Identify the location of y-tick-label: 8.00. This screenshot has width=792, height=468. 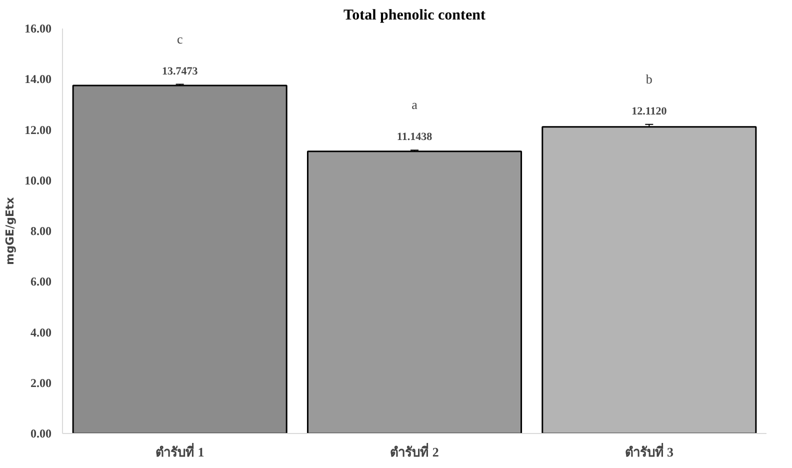
(41, 231).